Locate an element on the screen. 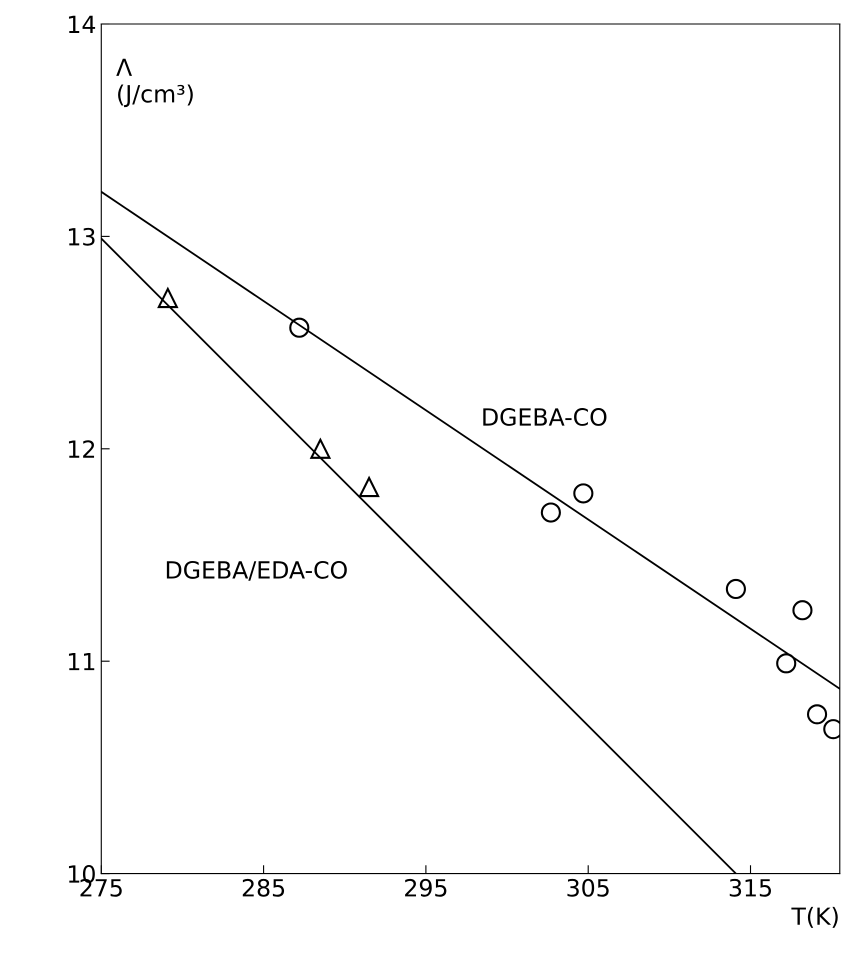 The width and height of the screenshot is (844, 960). y-tick-label: 14 is located at coordinates (82, 24).